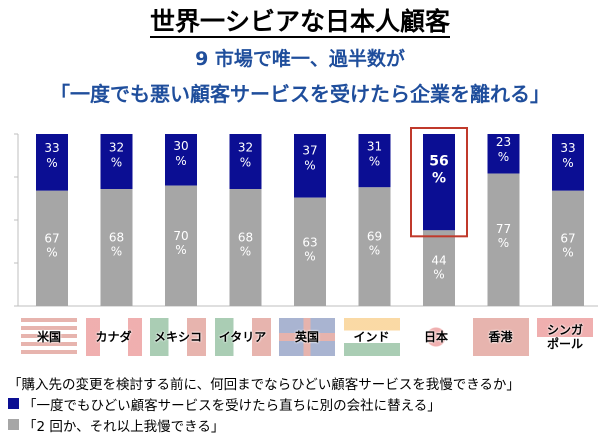  I want to click on hongkong-flag-icon: 香港, so click(500, 337).